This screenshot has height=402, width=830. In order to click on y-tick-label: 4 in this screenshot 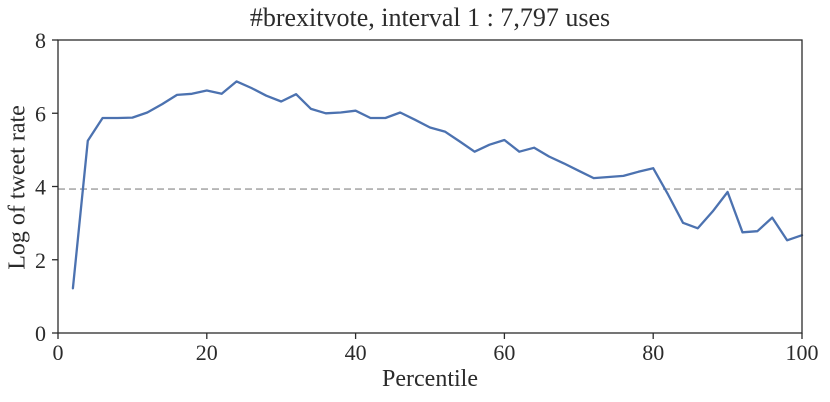, I will do `click(40, 187)`.